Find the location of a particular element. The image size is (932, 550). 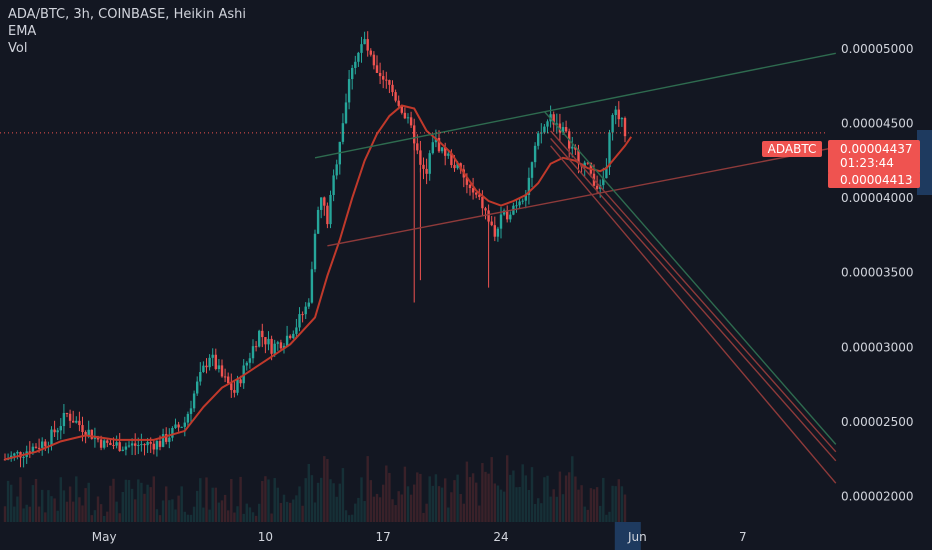

x-tick-label: Jun is located at coordinates (637, 537).